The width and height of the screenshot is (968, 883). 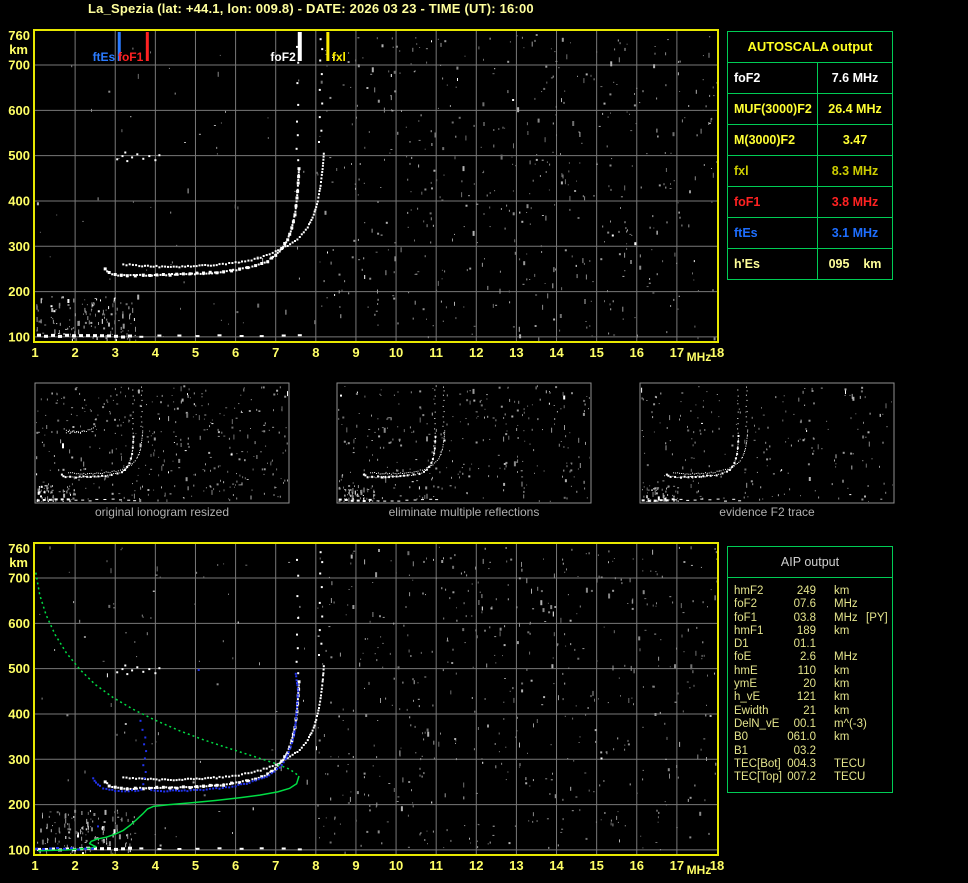 I want to click on autoscala-row-foF1: foF1 3.8 MHz, so click(x=810, y=202).